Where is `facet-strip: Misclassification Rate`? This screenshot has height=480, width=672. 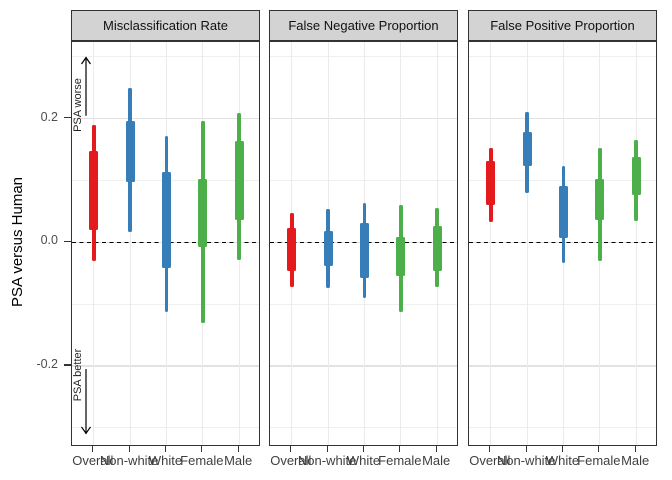
facet-strip: Misclassification Rate is located at coordinates (165, 25).